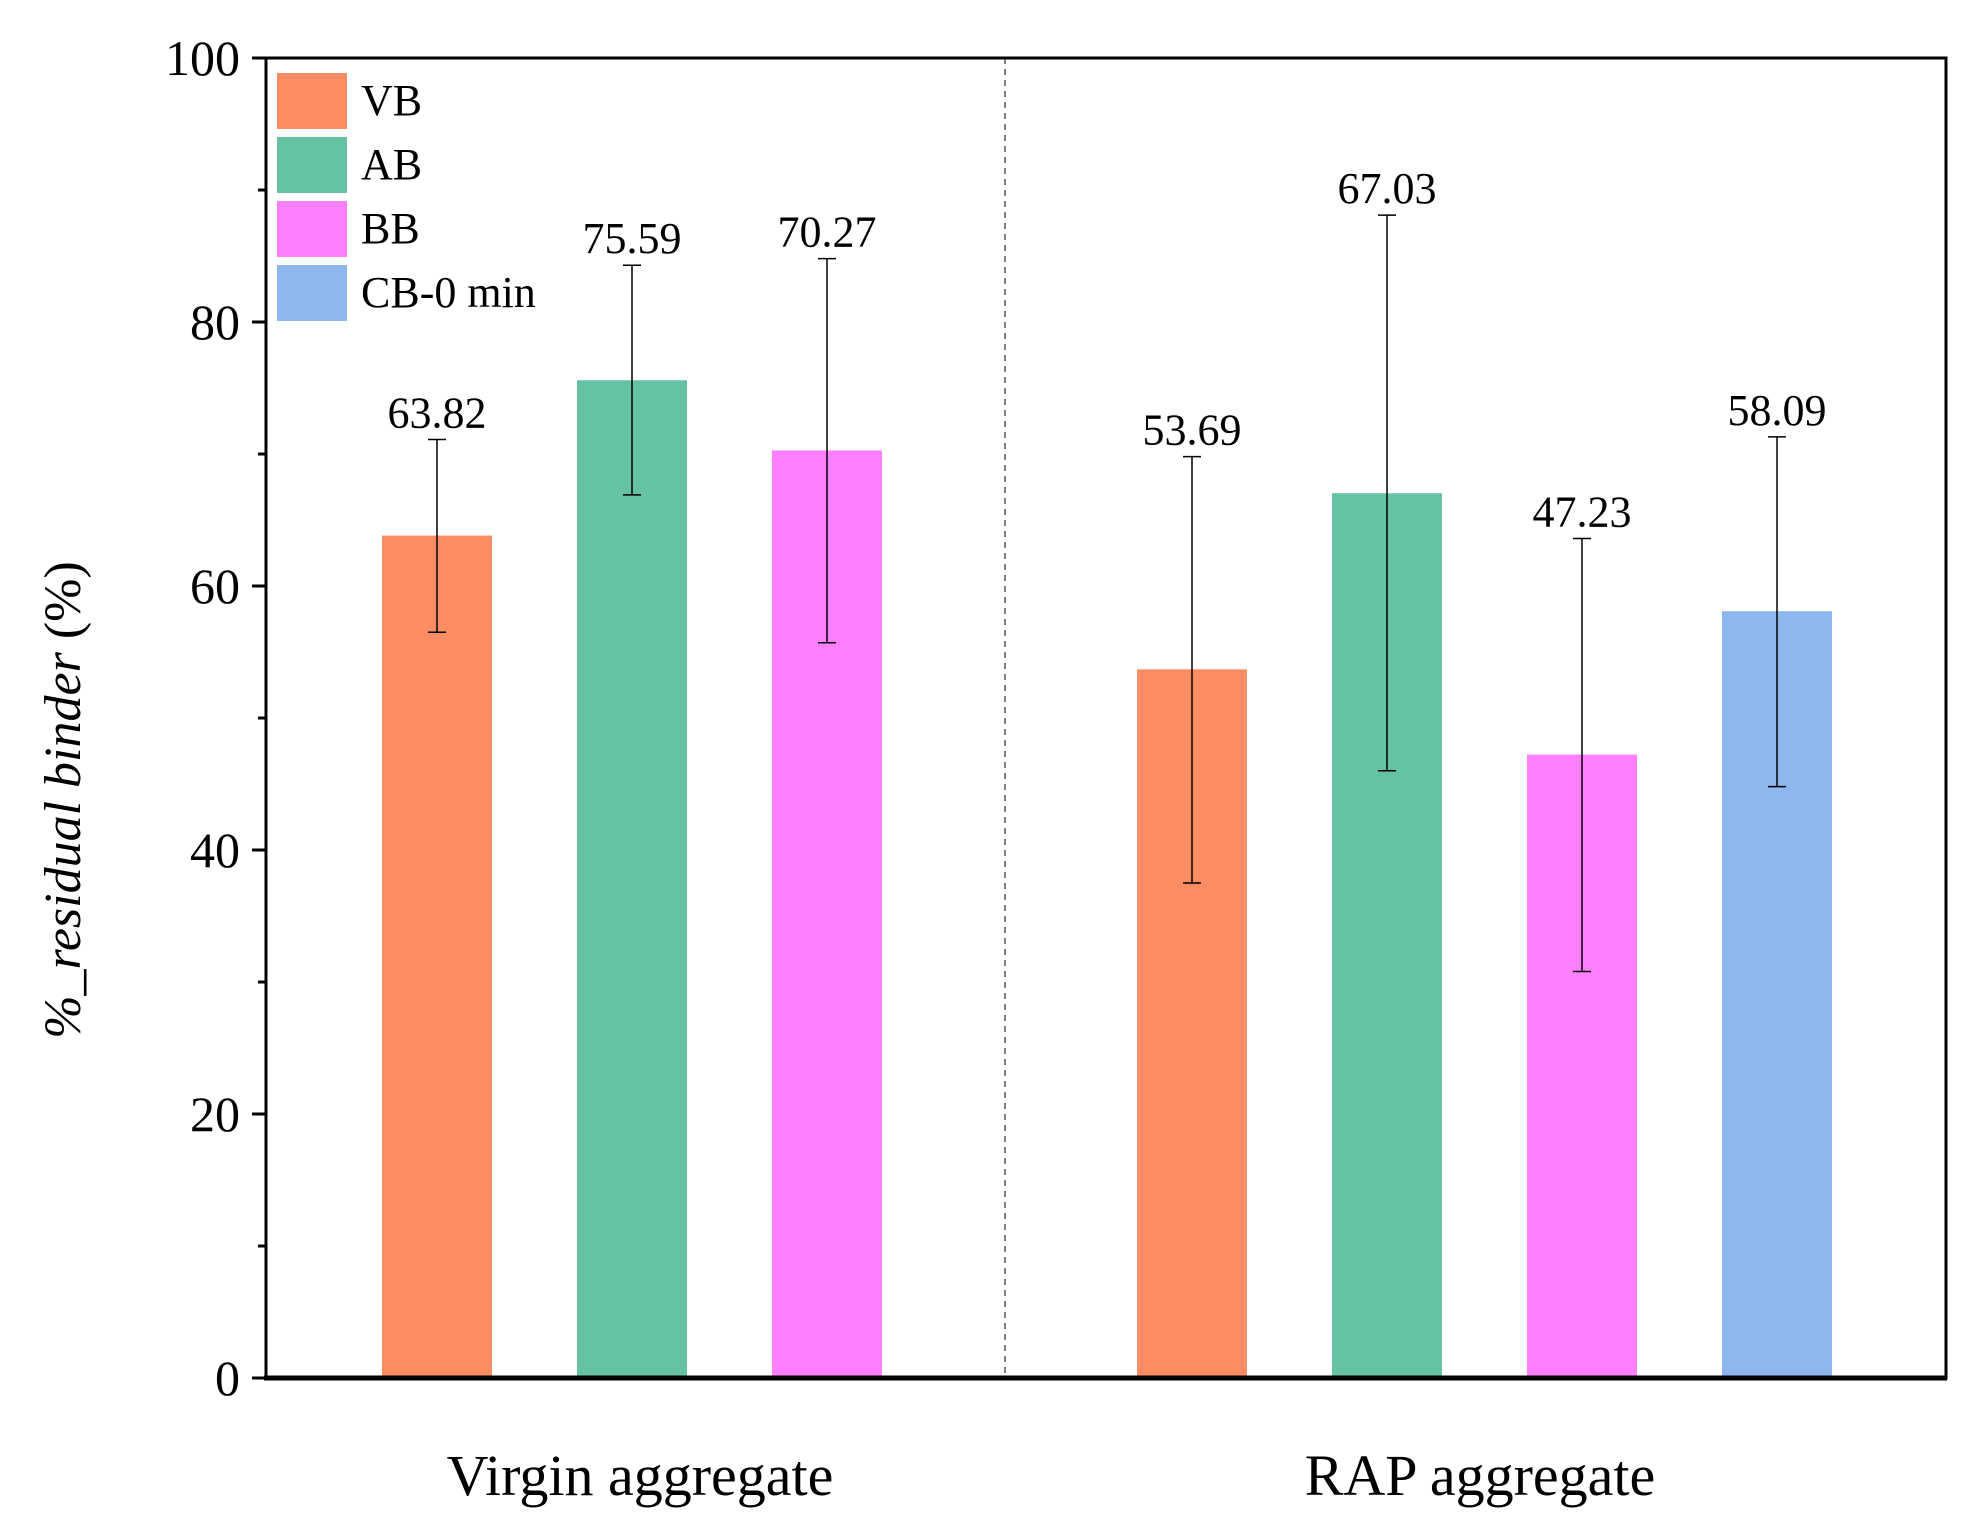 This screenshot has height=1536, width=1974. I want to click on legend-label: BB, so click(390, 228).